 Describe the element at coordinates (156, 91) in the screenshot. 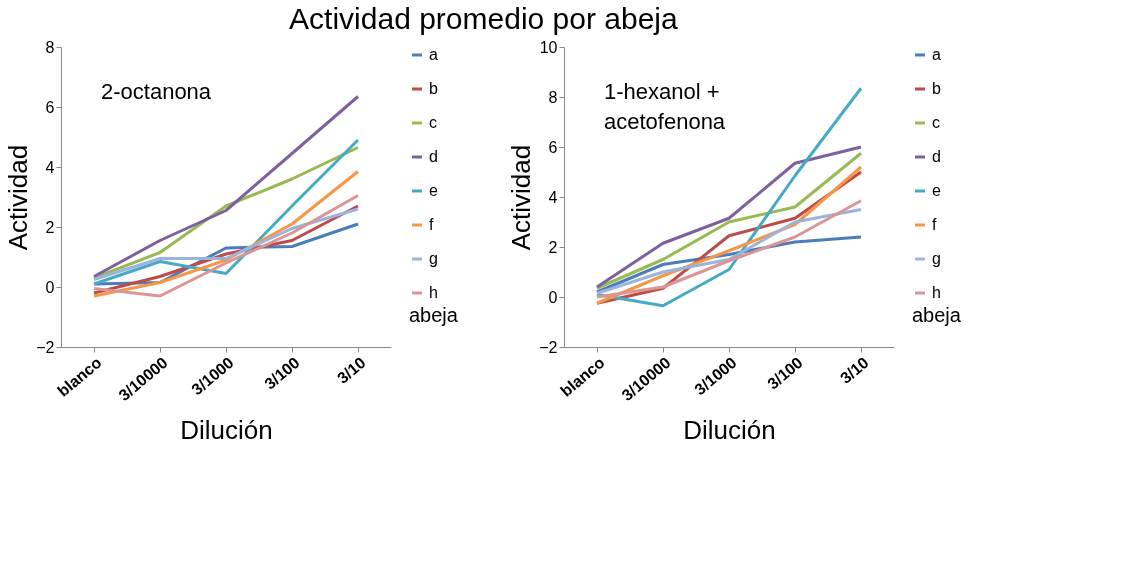

I see `annotation: 2-octanona` at that location.